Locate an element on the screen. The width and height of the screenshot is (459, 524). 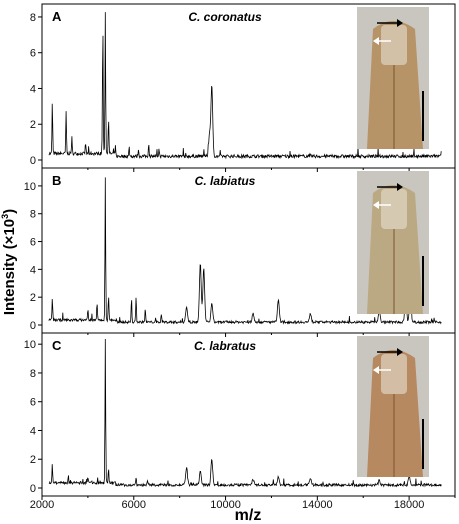
y-axis-title-close: ) is located at coordinates (9, 211).